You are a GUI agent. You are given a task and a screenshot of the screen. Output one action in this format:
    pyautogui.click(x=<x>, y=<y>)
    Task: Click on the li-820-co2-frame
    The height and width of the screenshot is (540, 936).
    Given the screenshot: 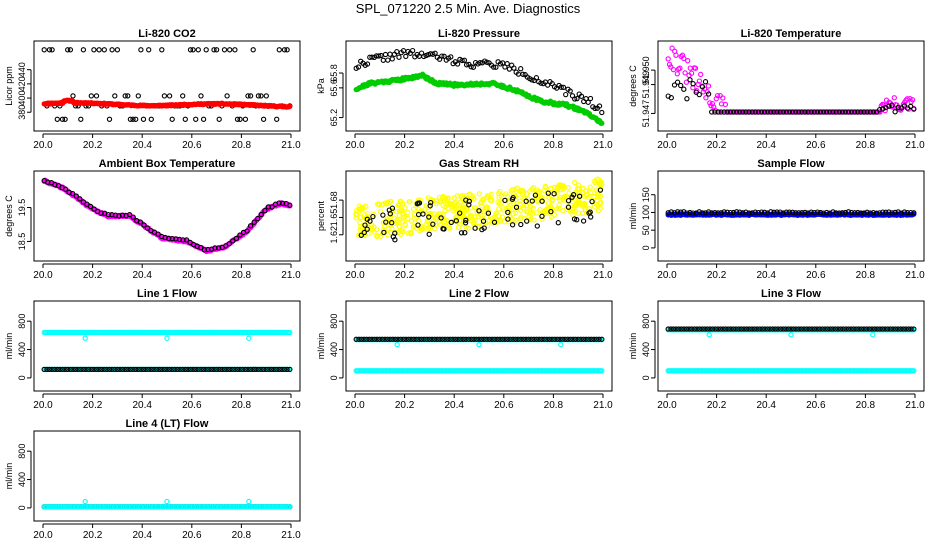 What is the action you would take?
    pyautogui.click(x=167, y=86)
    